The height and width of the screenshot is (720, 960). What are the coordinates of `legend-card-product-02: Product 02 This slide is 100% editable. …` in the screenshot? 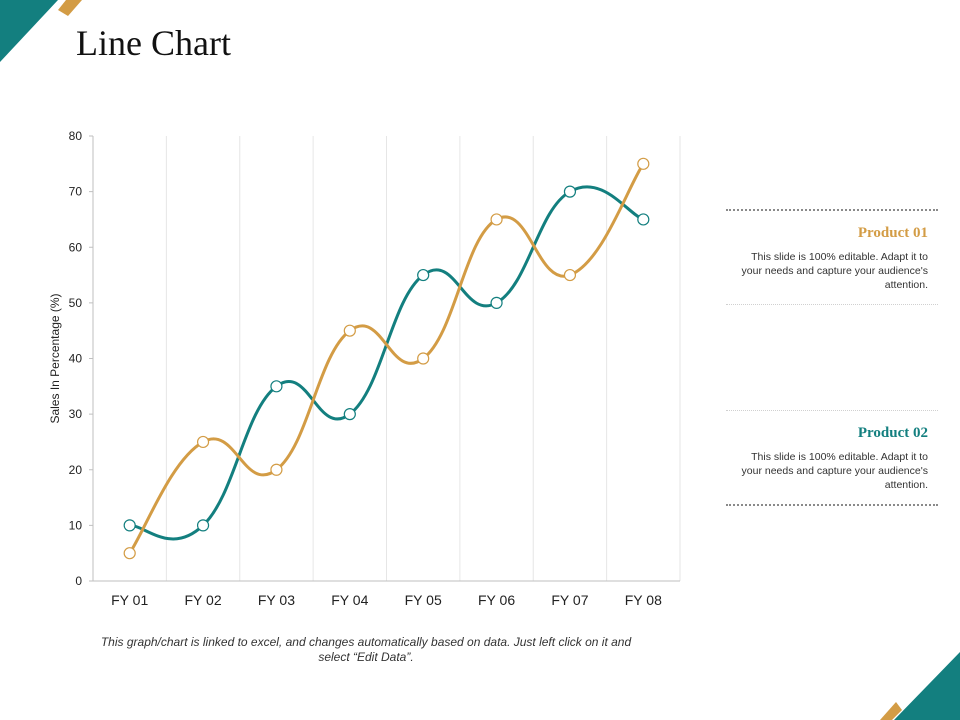 It's located at (832, 458).